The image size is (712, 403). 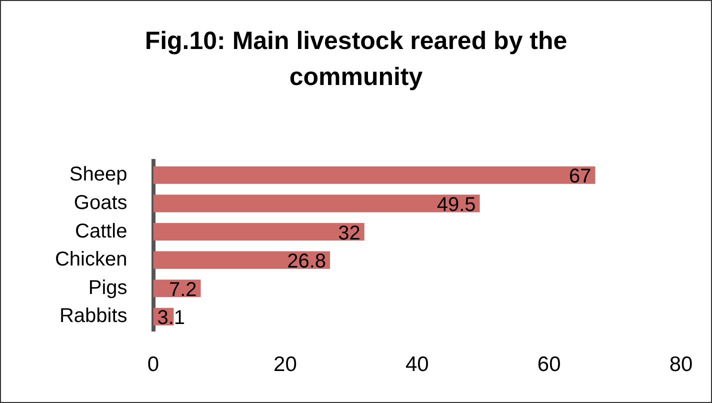 I want to click on data-label: 26.8, so click(x=306, y=261).